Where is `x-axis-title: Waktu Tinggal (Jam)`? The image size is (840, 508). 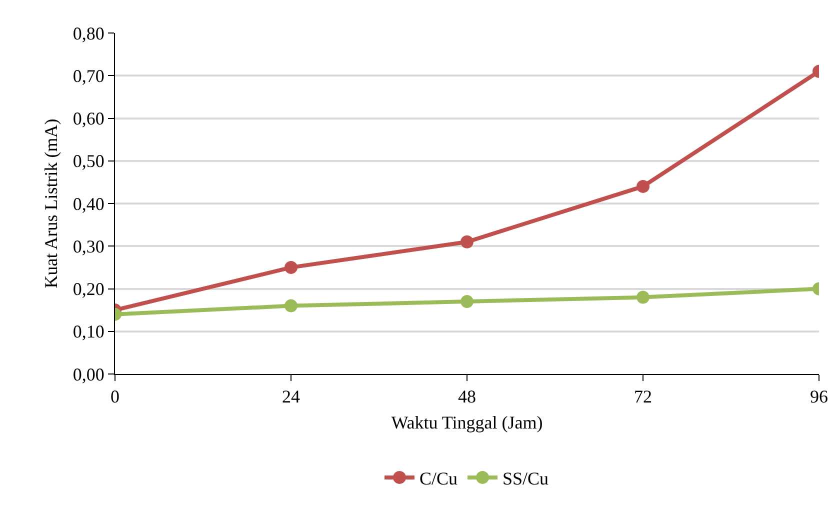 x-axis-title: Waktu Tinggal (Jam) is located at coordinates (467, 422).